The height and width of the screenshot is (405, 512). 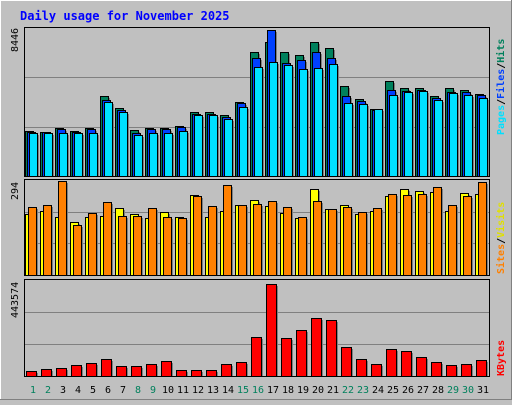 What do you see at coordinates (468, 390) in the screenshot?
I see `day-label-30: 30` at bounding box center [468, 390].